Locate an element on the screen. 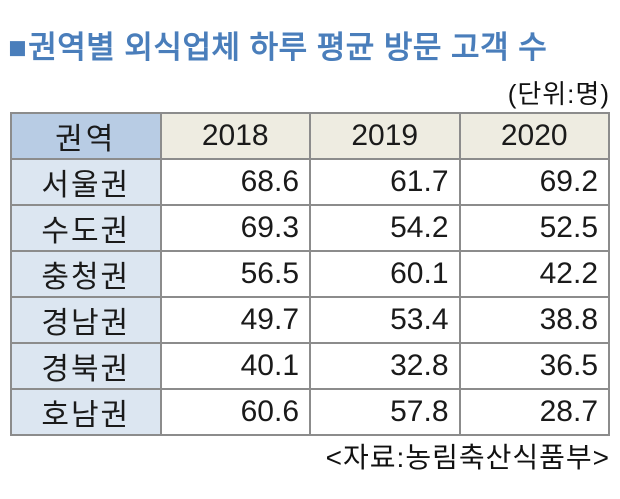 The image size is (620, 499). header-cell-2019: 2019 is located at coordinates (385, 136).